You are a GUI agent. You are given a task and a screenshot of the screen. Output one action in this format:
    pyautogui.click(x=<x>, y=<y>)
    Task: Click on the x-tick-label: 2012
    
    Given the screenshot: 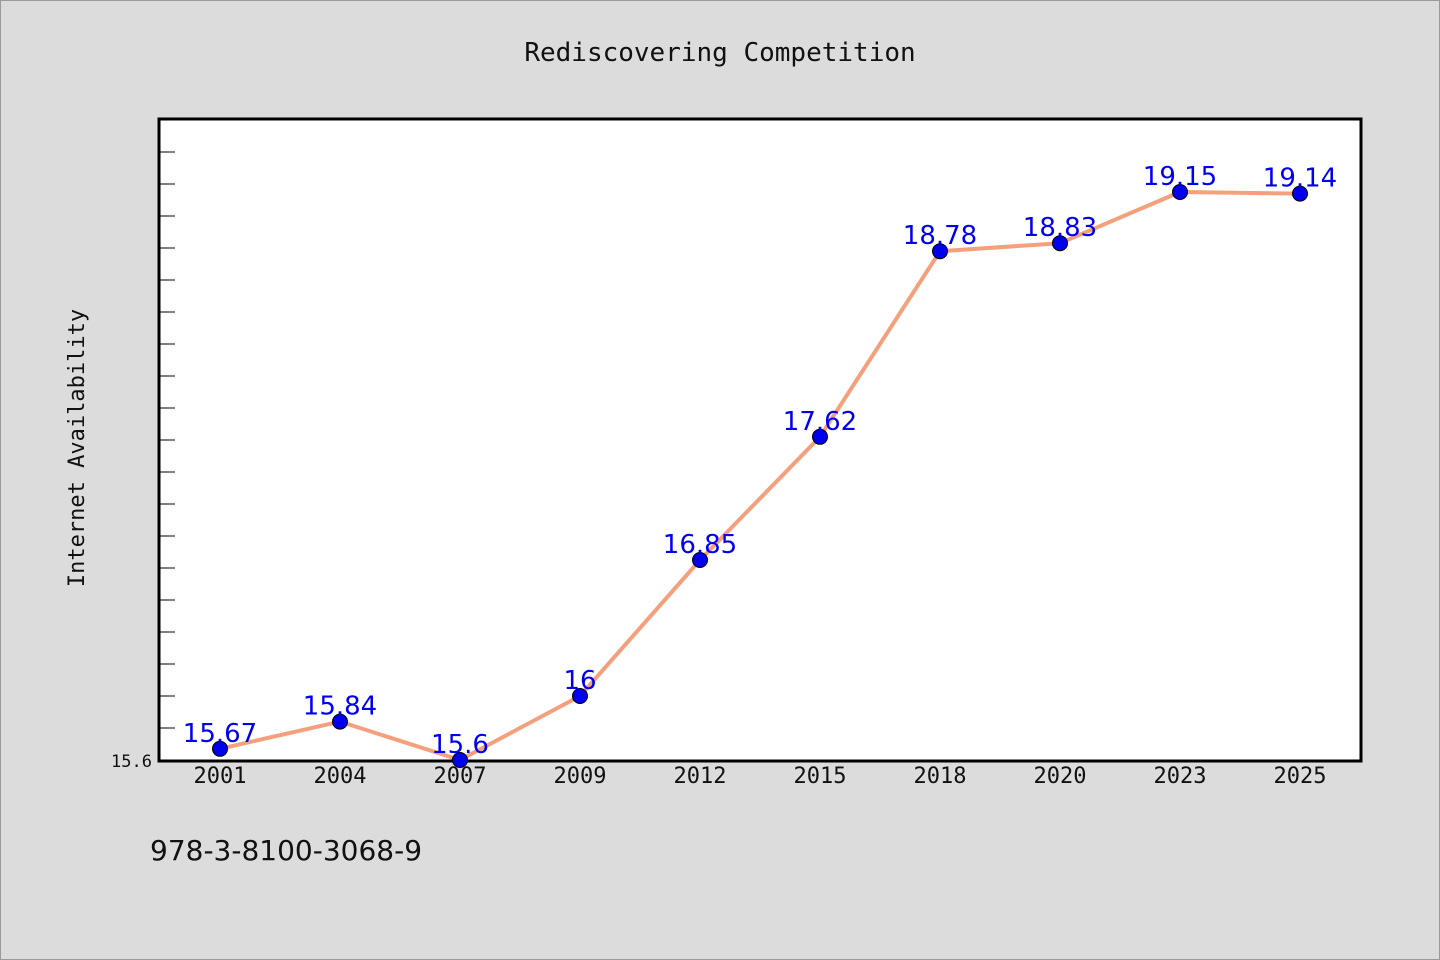 What is the action you would take?
    pyautogui.click(x=700, y=776)
    